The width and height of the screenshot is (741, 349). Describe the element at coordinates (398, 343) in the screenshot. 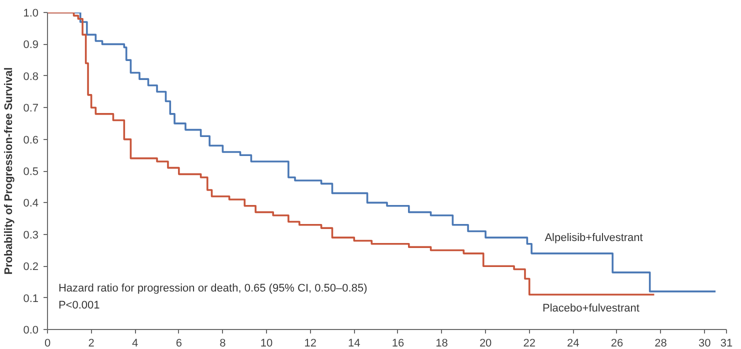

I see `x-tick-label: 16` at that location.